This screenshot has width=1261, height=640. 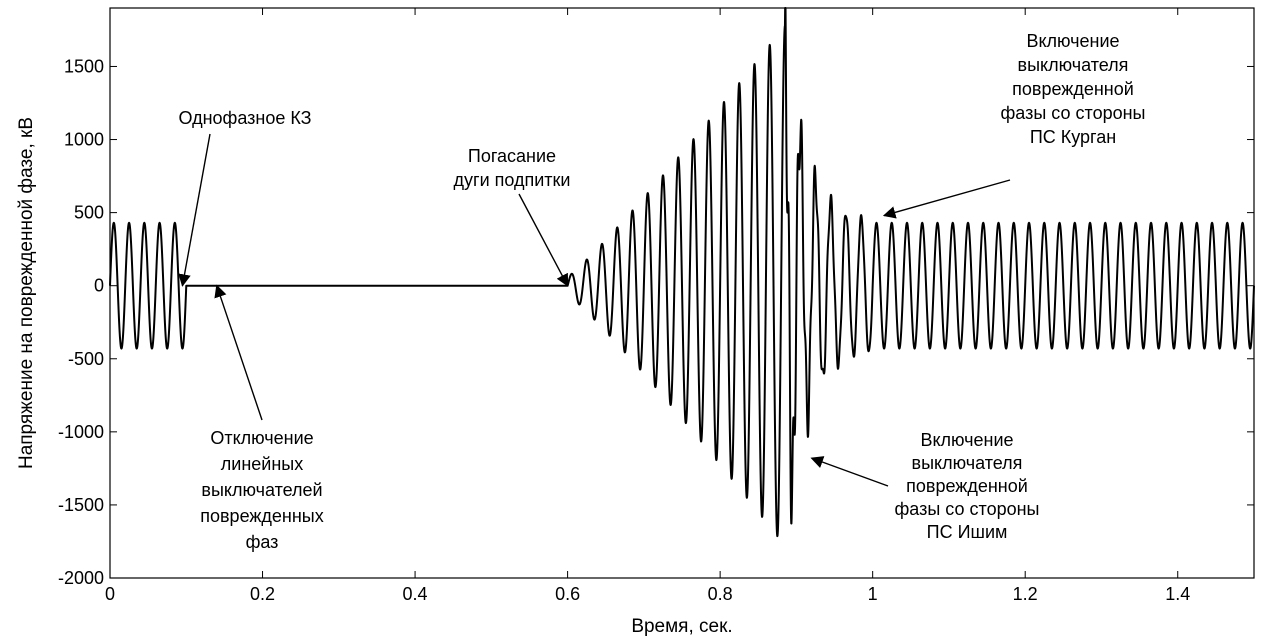 I want to click on x-tick-label: 1.4, so click(x=1177, y=594).